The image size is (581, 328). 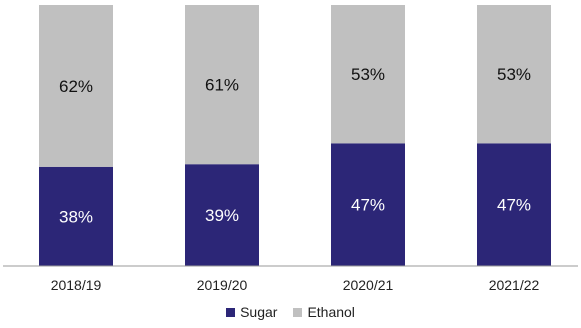 What do you see at coordinates (331, 312) in the screenshot?
I see `legend-label-ethanol: Ethanol` at bounding box center [331, 312].